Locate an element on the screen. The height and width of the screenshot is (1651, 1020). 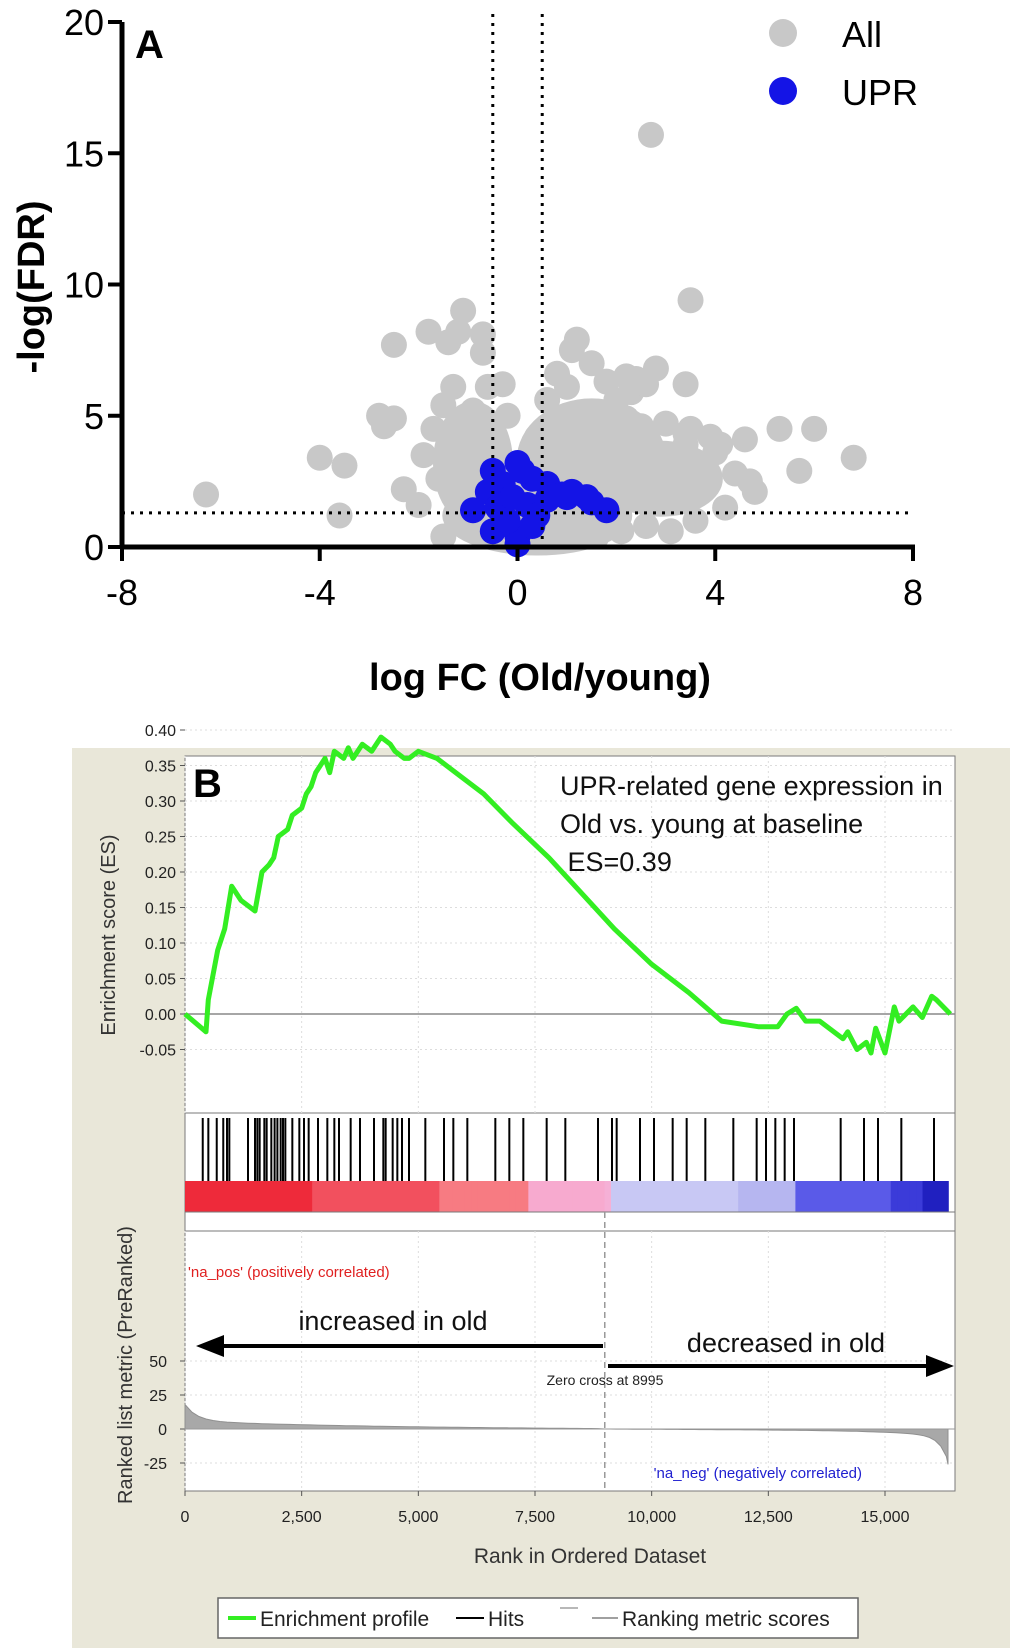
volcano-blue-points is located at coordinates (540, 504).